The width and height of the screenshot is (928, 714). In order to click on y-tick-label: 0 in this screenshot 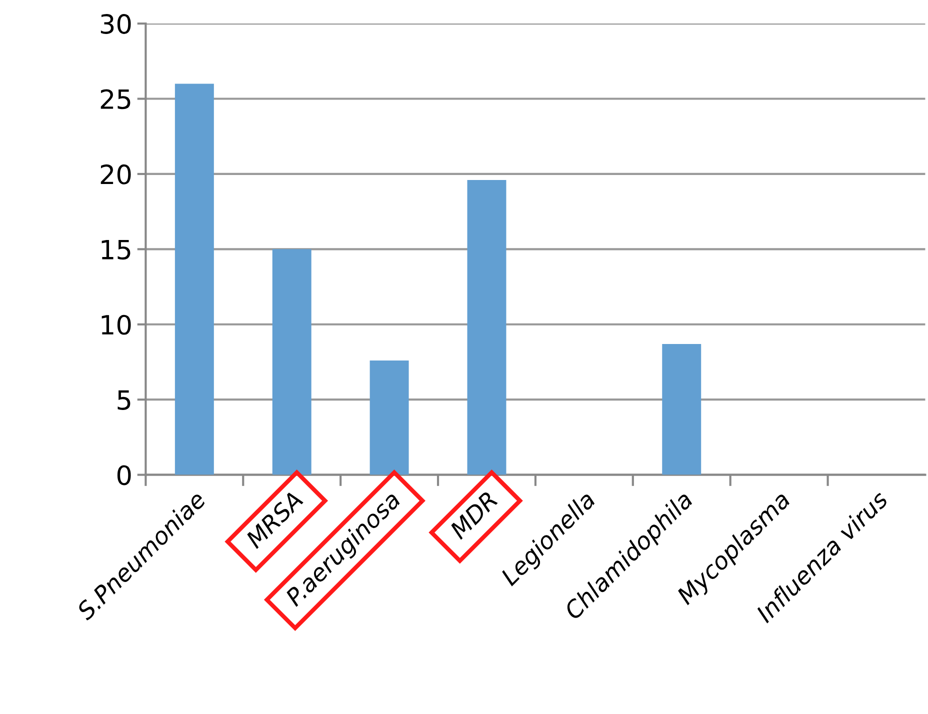, I will do `click(124, 475)`.